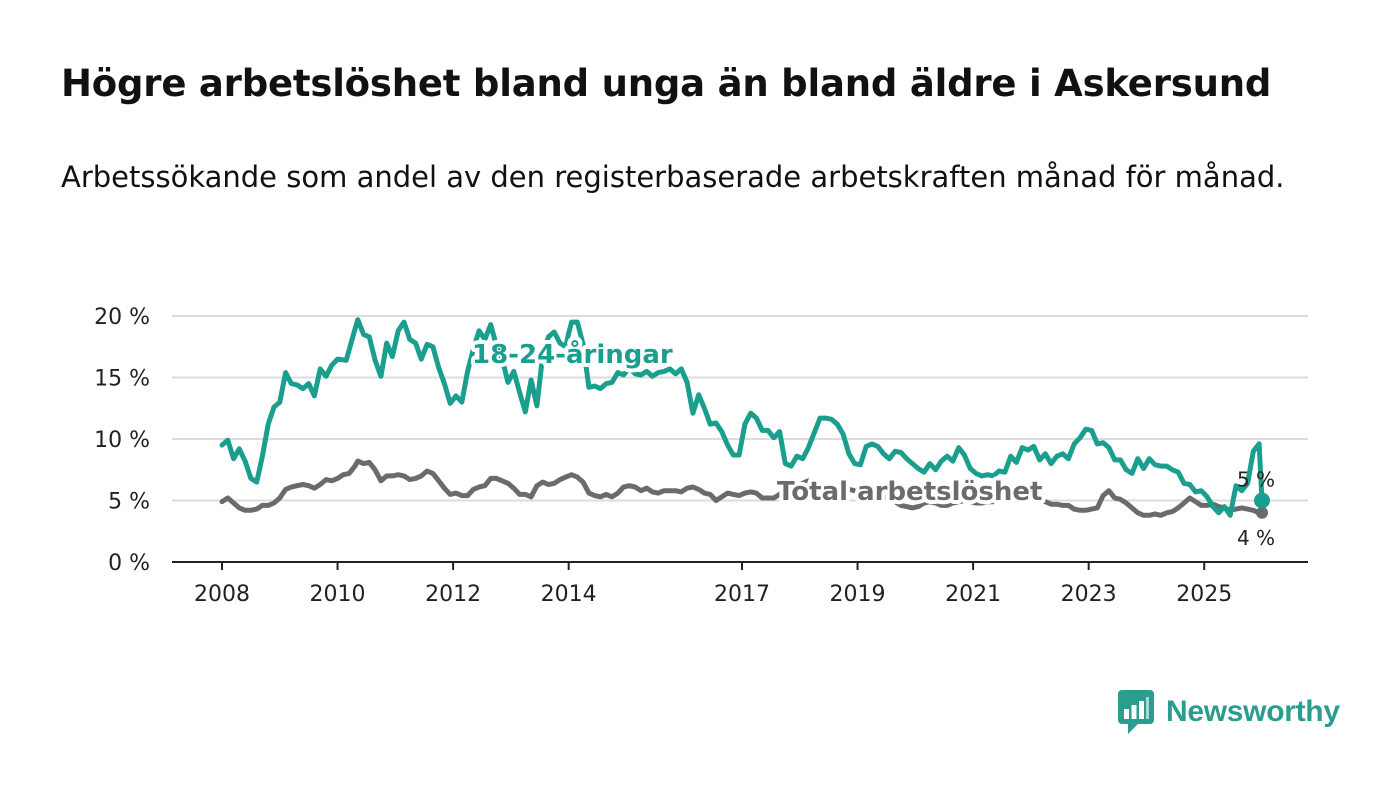  I want to click on x-tick-label: 2010, so click(338, 594).